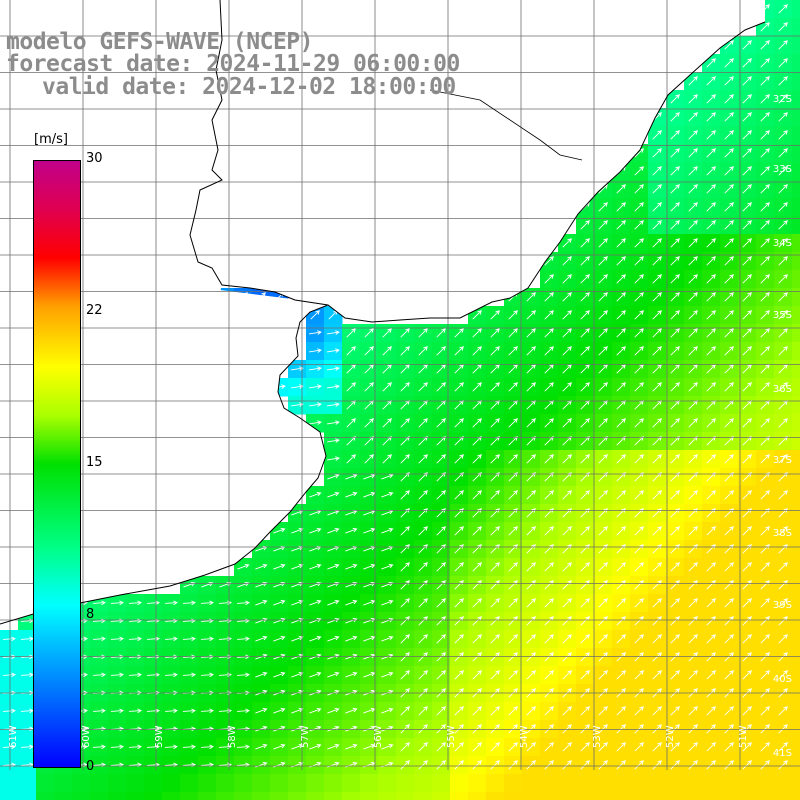 The height and width of the screenshot is (800, 800). Describe the element at coordinates (249, 87) in the screenshot. I see `valid-date-title: valid date: 2024-12-02 18:00:00` at that location.